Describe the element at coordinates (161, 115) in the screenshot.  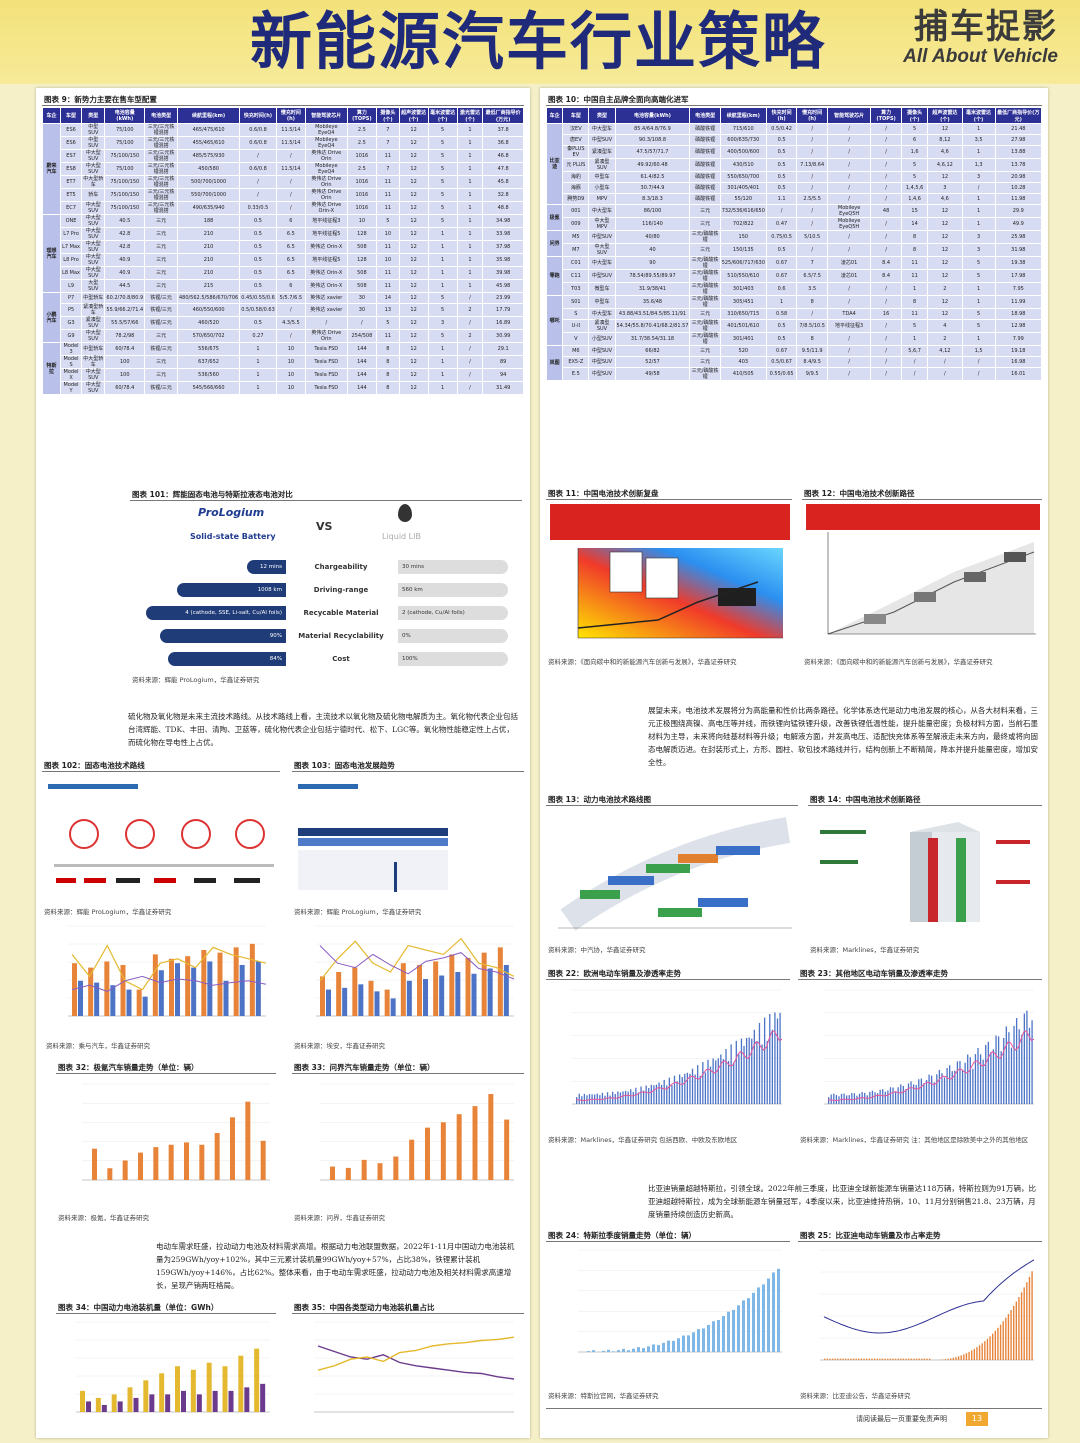
I see `table-header-cell: 电池类型` at that location.